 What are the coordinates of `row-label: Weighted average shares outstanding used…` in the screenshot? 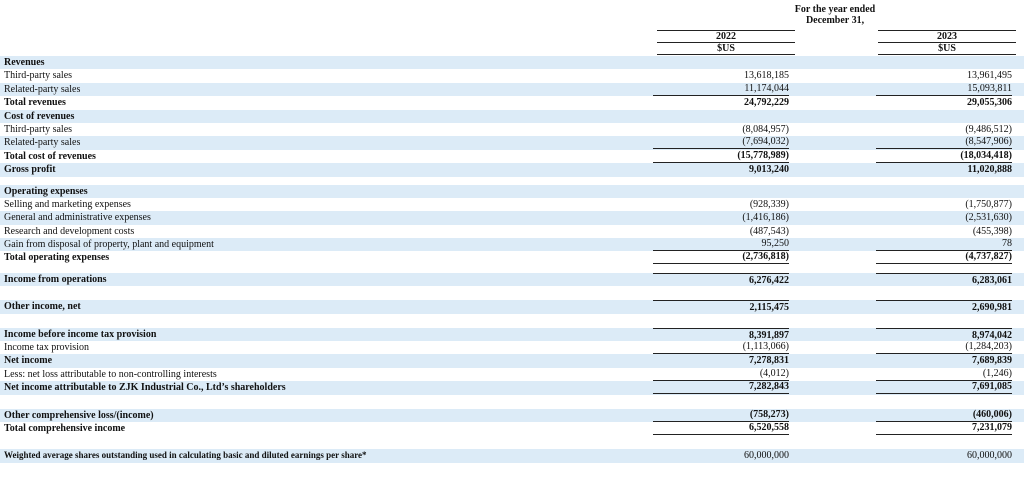 It's located at (185, 455).